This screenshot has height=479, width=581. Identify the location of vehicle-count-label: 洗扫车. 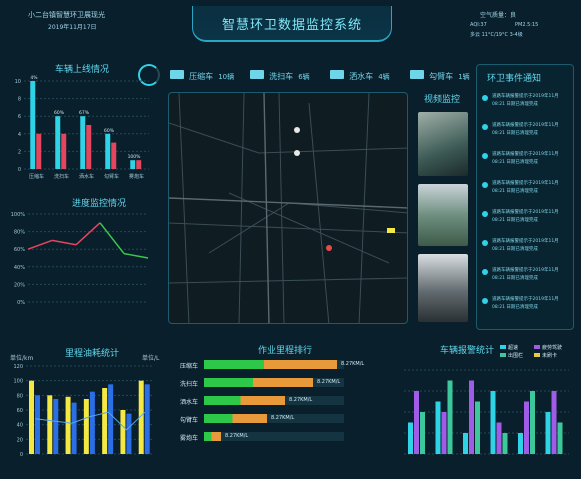
(281, 76).